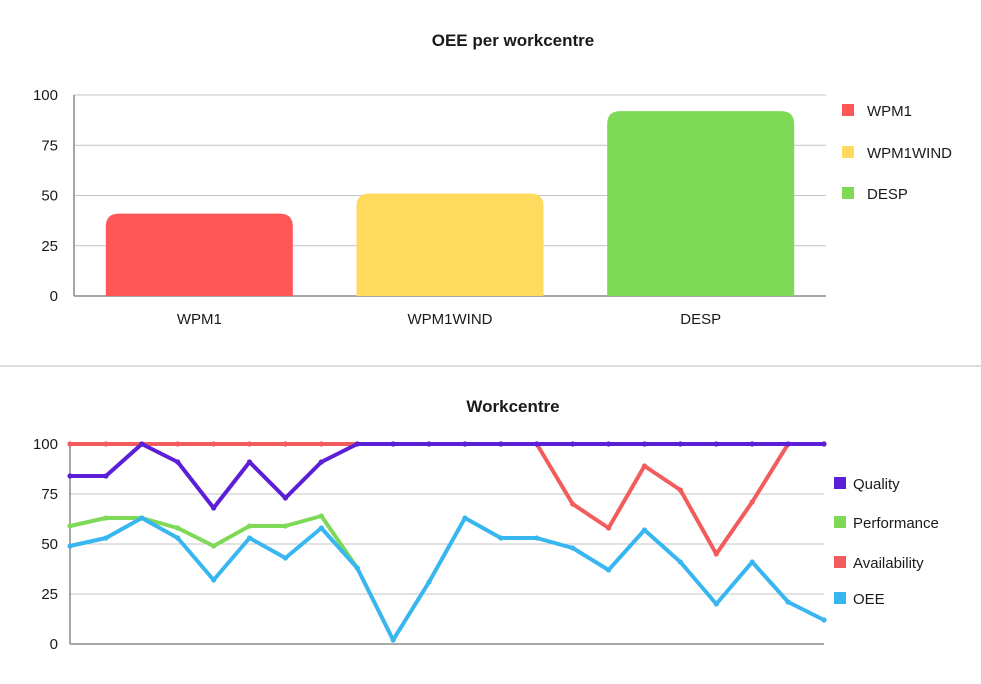 This screenshot has height=684, width=981. I want to click on legend-label-performance: Performance, so click(896, 523).